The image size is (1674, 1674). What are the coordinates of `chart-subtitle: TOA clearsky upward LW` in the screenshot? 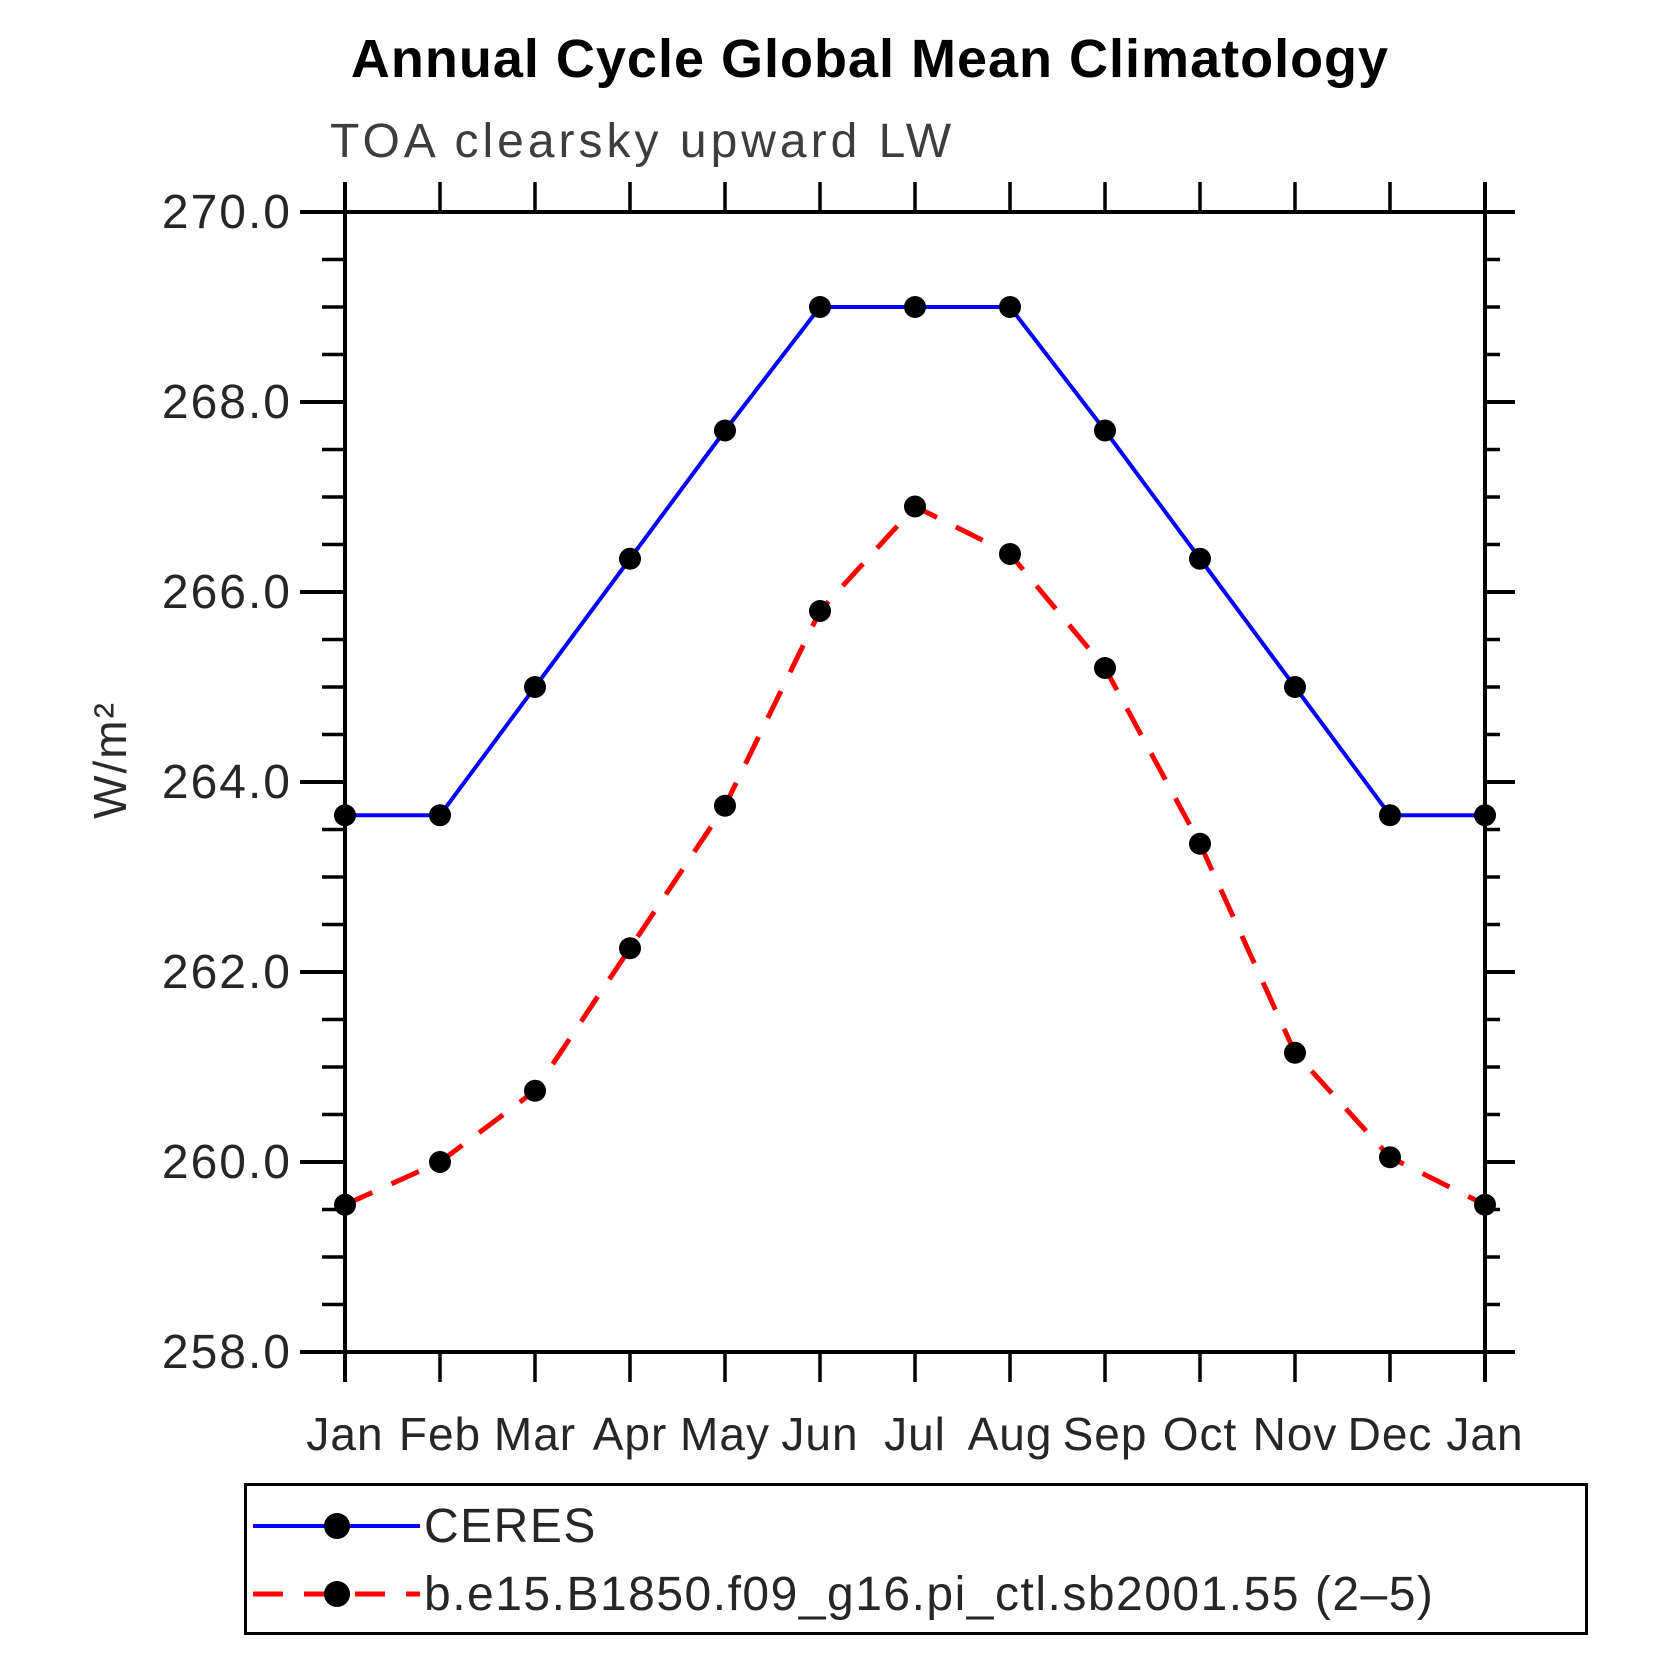 It's located at (643, 141).